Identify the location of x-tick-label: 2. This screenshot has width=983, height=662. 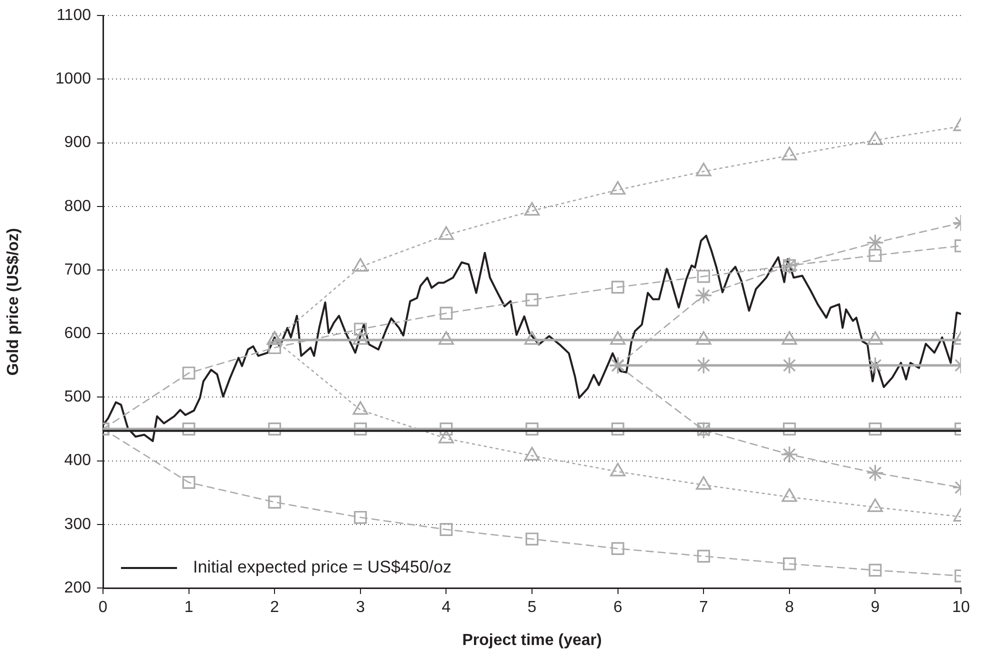
(275, 607).